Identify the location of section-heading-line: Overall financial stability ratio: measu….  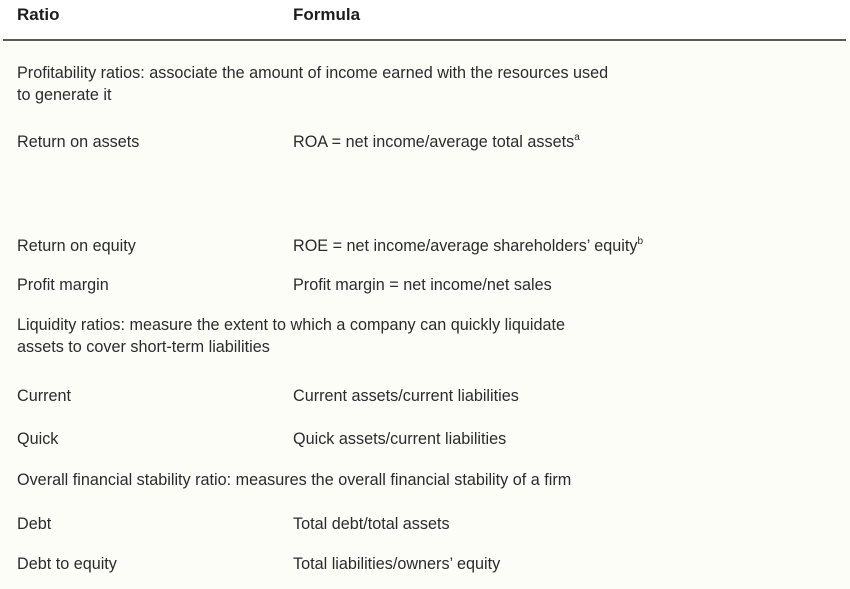
(294, 480).